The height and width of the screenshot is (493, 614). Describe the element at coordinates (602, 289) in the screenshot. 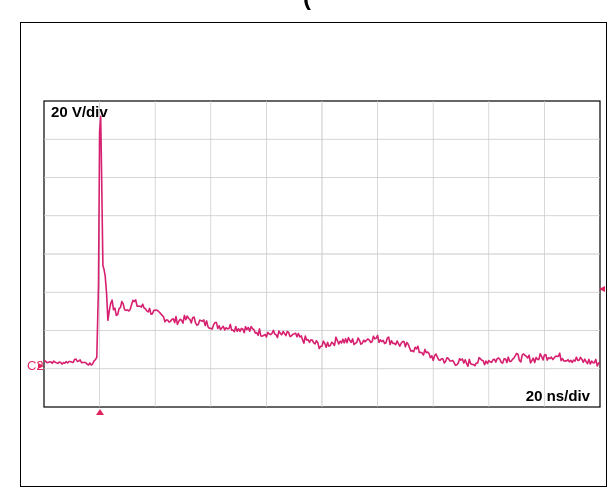

I see `trigger-level-marker` at that location.